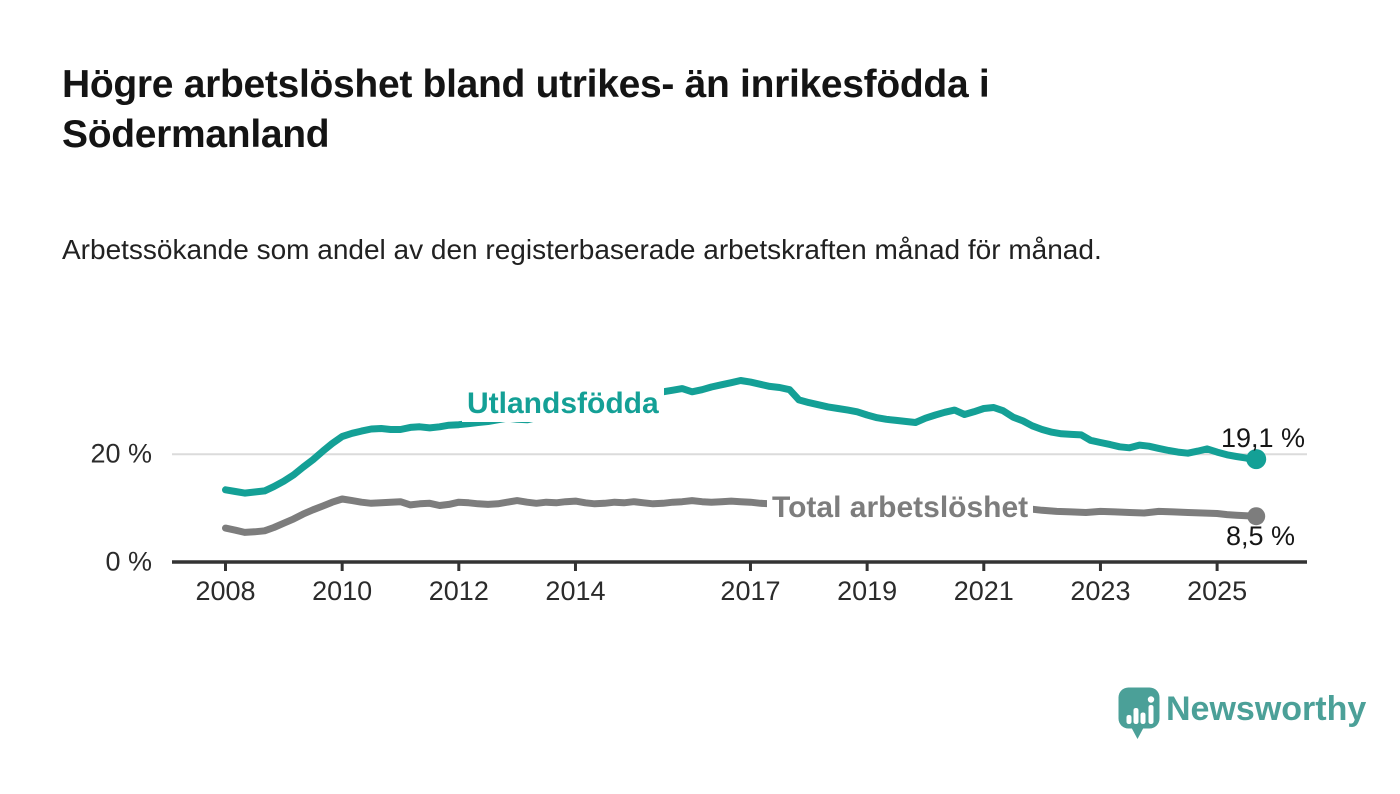 This screenshot has width=1400, height=794. Describe the element at coordinates (121, 453) in the screenshot. I see `y-tick-label-20: 20 %` at that location.